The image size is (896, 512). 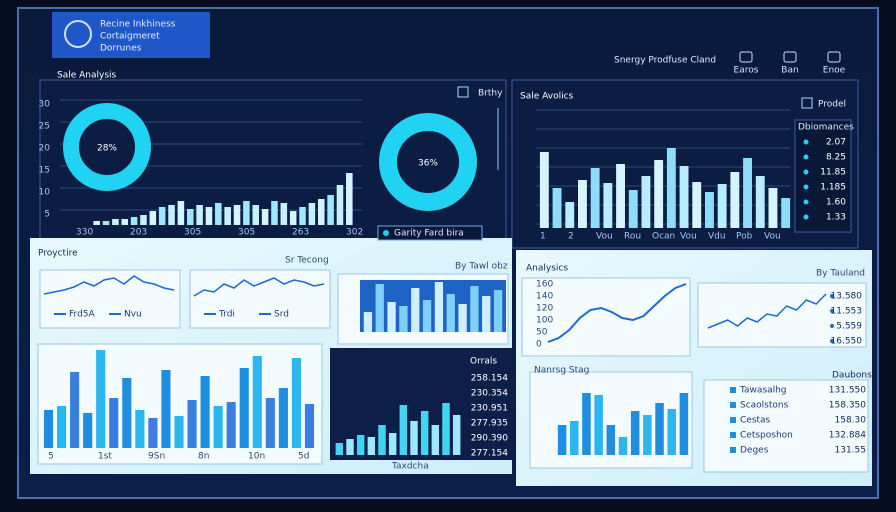 I want to click on panel-title: Sale Avolics, so click(x=547, y=97).